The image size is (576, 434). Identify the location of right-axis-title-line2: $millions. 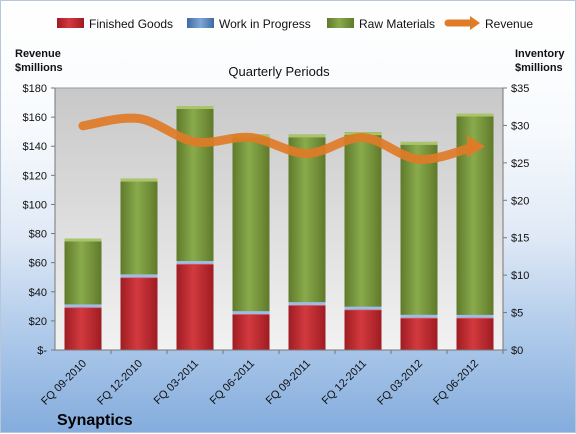
(539, 68).